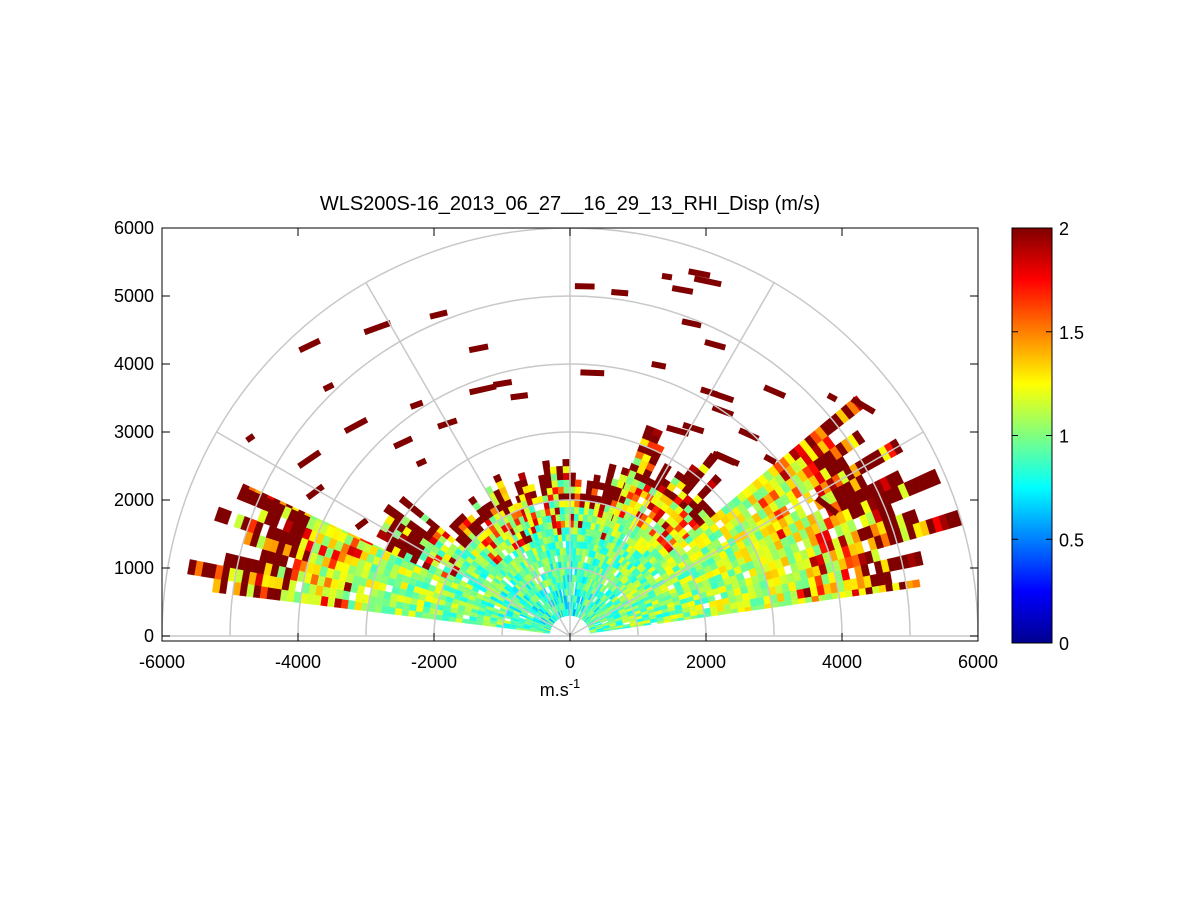  I want to click on colorbar-gradient, so click(1032, 435).